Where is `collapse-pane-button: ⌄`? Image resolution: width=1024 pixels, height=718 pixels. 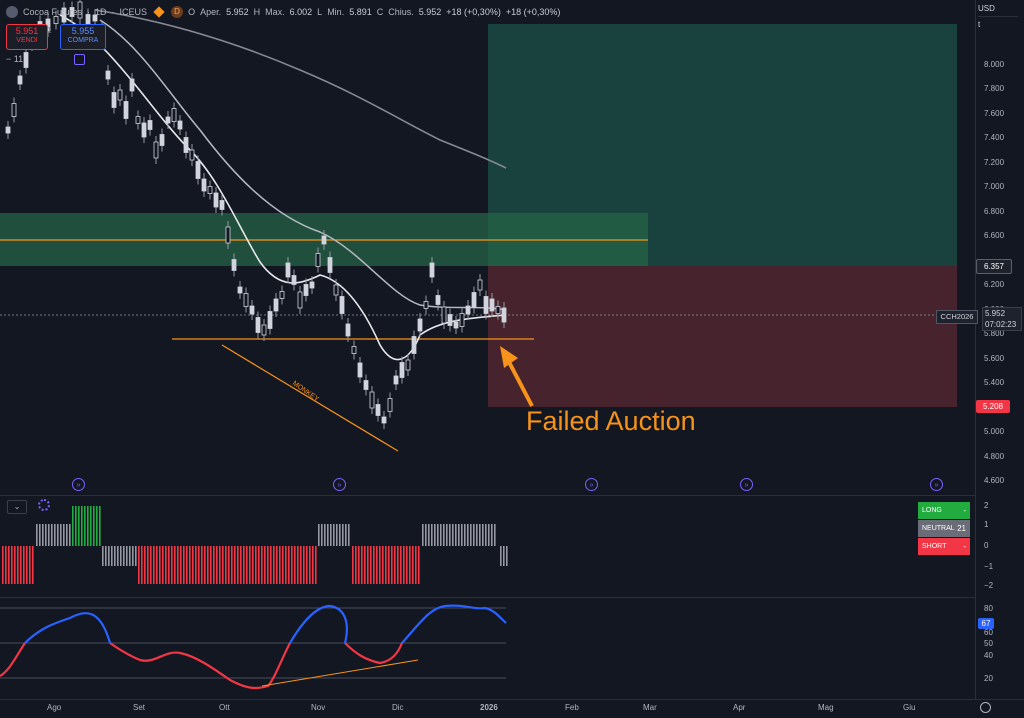
collapse-pane-button: ⌄ is located at coordinates (17, 507).